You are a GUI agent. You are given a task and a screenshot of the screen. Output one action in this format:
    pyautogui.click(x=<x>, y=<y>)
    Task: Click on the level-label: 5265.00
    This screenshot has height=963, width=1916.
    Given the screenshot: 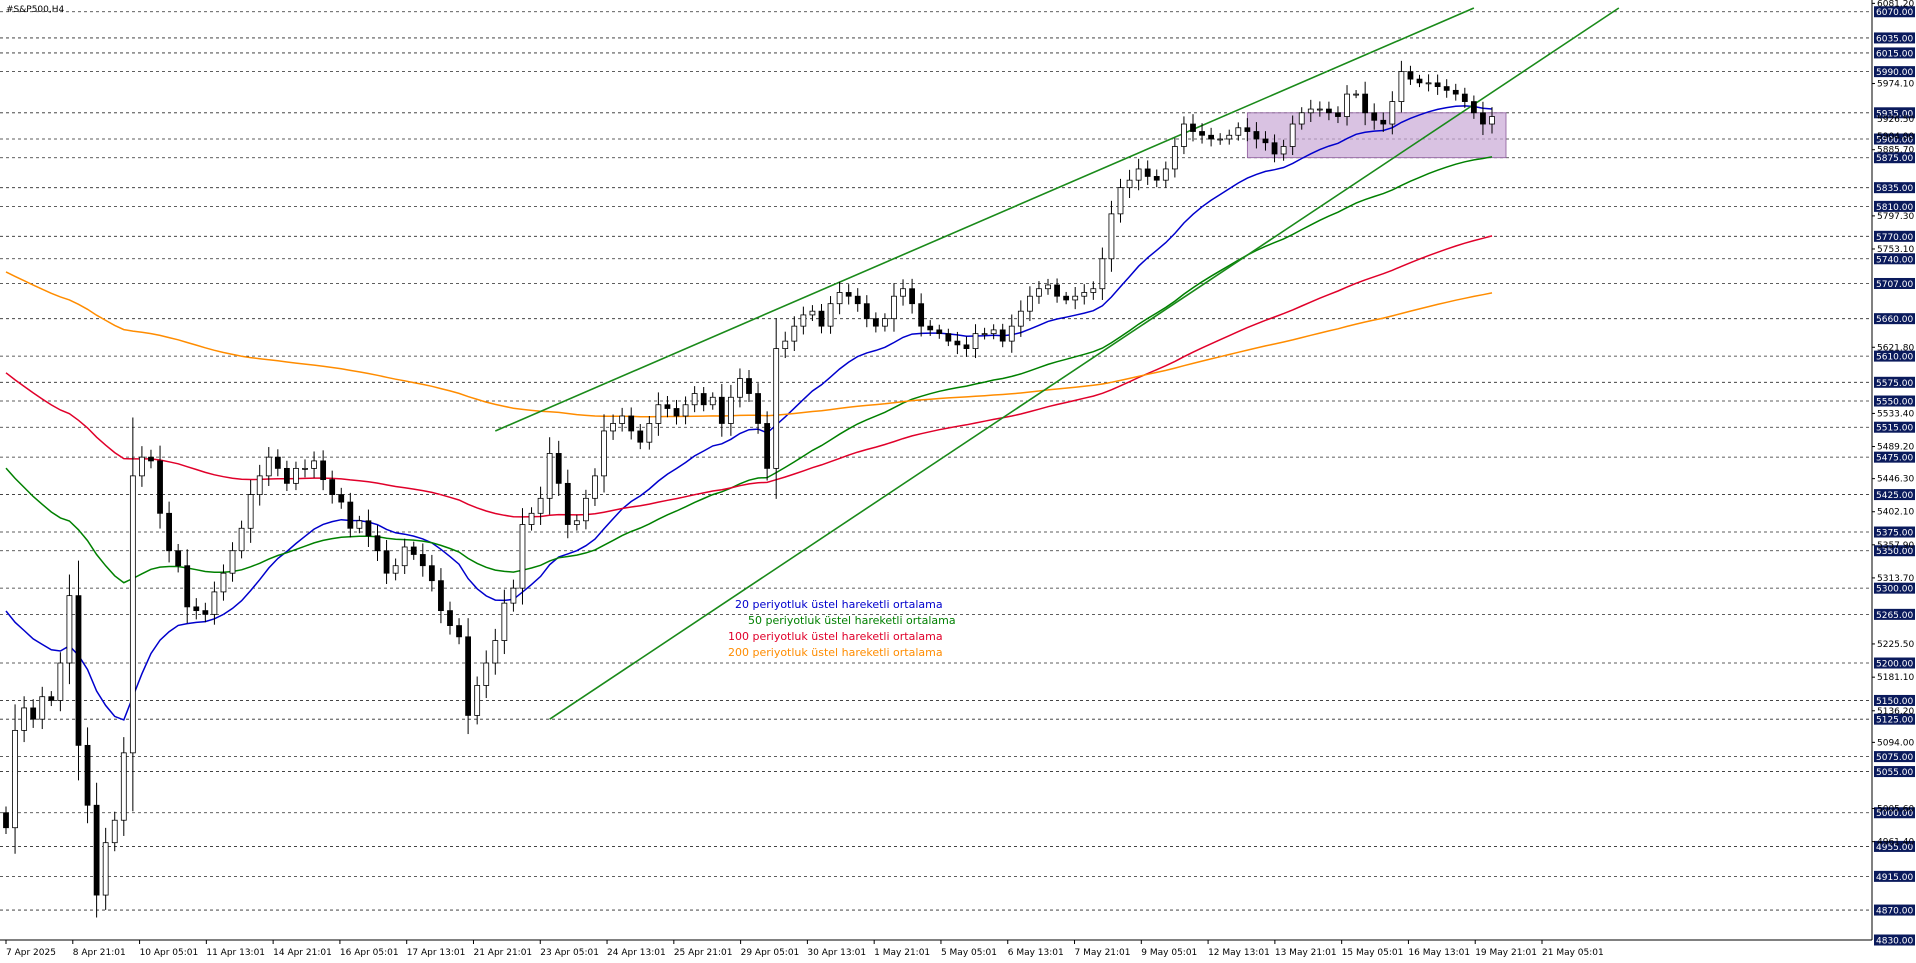 What is the action you would take?
    pyautogui.click(x=1894, y=616)
    